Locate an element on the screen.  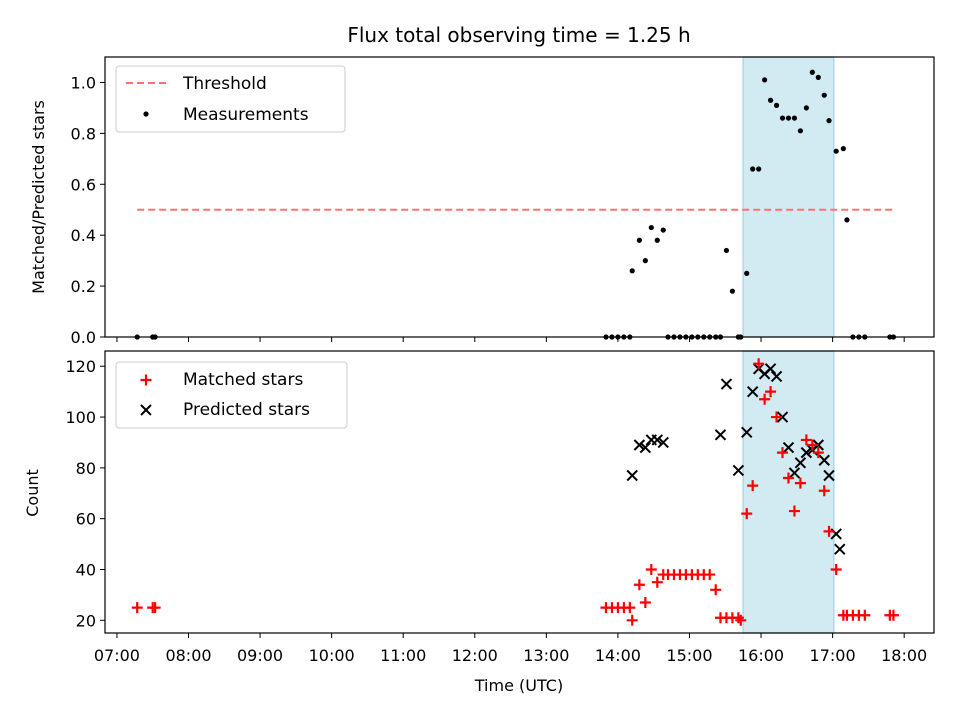
bottom-ylabel: Count is located at coordinates (32, 493).